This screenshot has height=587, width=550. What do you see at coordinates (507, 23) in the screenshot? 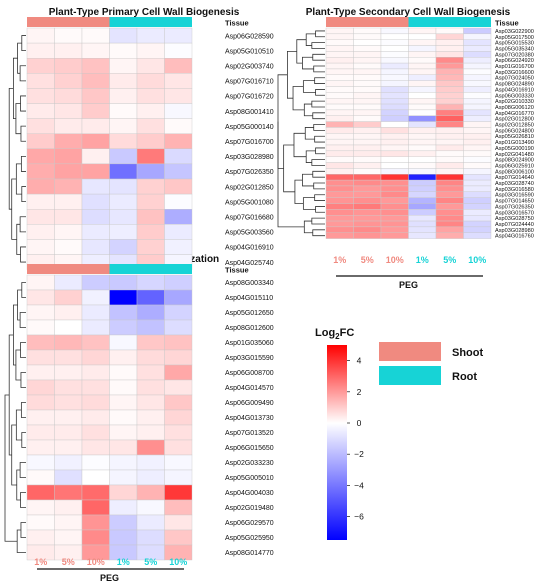
I see `tissue-label: Tissue` at bounding box center [507, 23].